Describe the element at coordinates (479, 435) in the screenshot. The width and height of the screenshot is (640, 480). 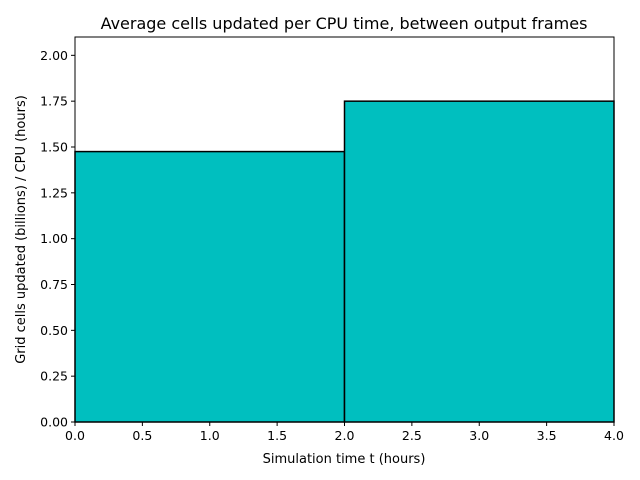
I see `x-tick-label: 3.0` at that location.